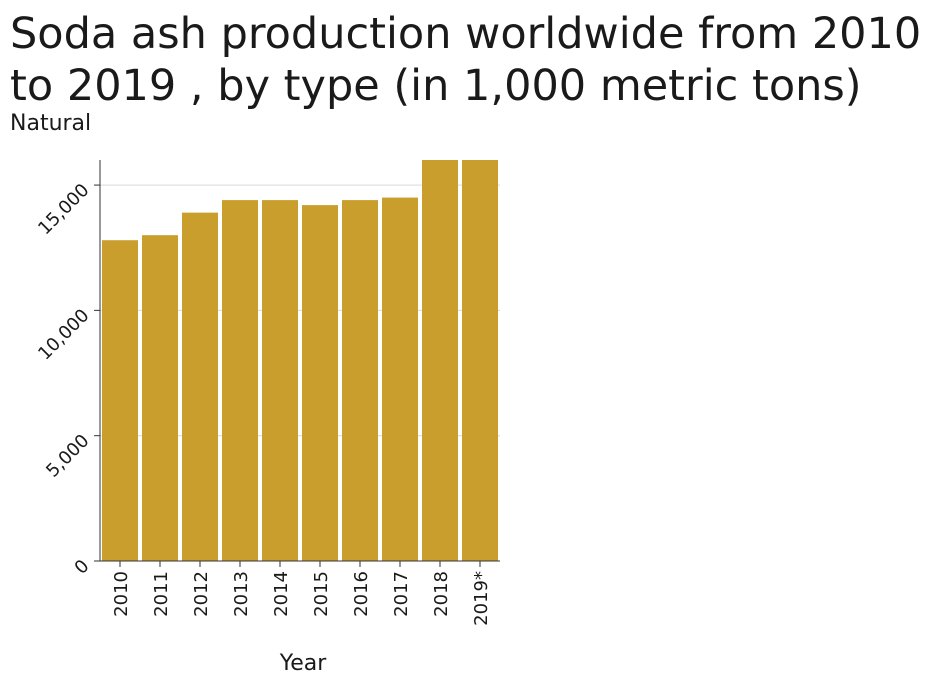 The width and height of the screenshot is (948, 686). What do you see at coordinates (201, 594) in the screenshot?
I see `x-tick-label: 2012` at bounding box center [201, 594].